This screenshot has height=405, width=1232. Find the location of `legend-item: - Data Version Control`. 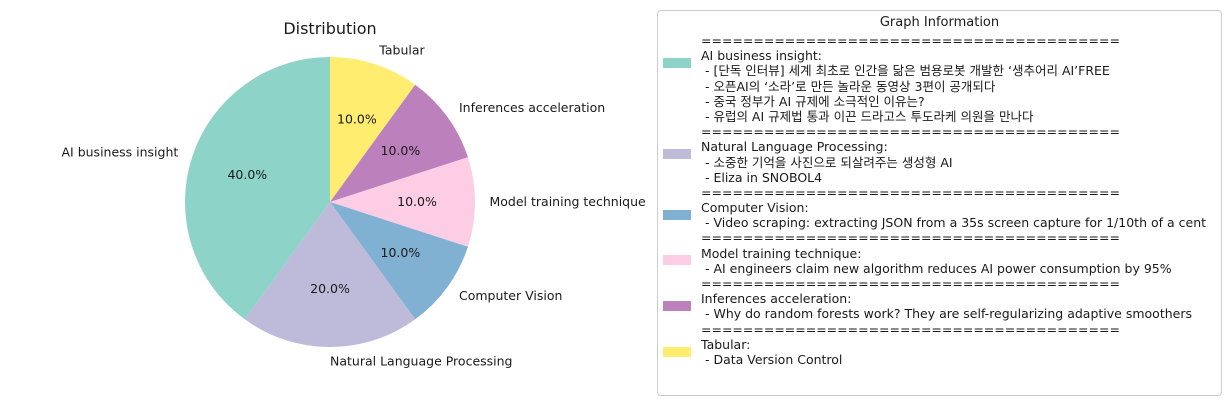

legend-item: - Data Version Control is located at coordinates (772, 359).